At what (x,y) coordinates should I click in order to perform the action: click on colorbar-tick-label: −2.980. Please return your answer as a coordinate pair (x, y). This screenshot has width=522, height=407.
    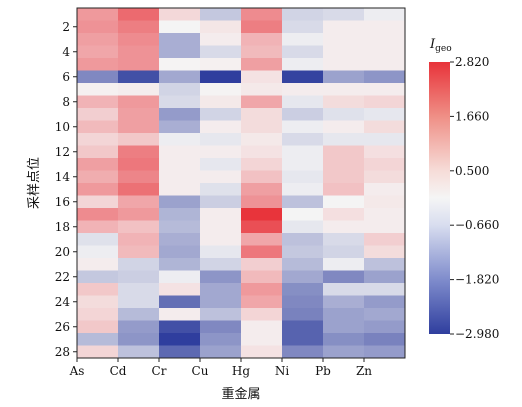
    Looking at the image, I should click on (477, 334).